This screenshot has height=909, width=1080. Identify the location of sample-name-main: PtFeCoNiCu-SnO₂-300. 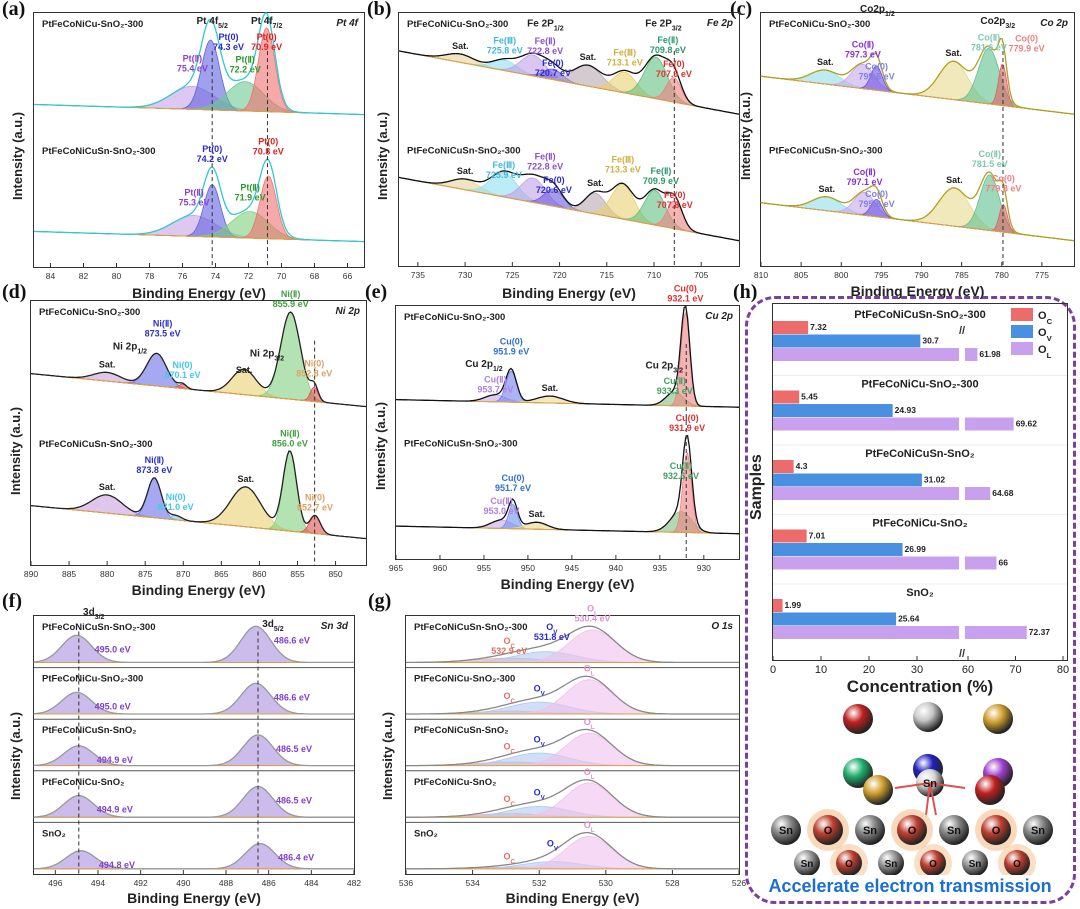
(92, 24).